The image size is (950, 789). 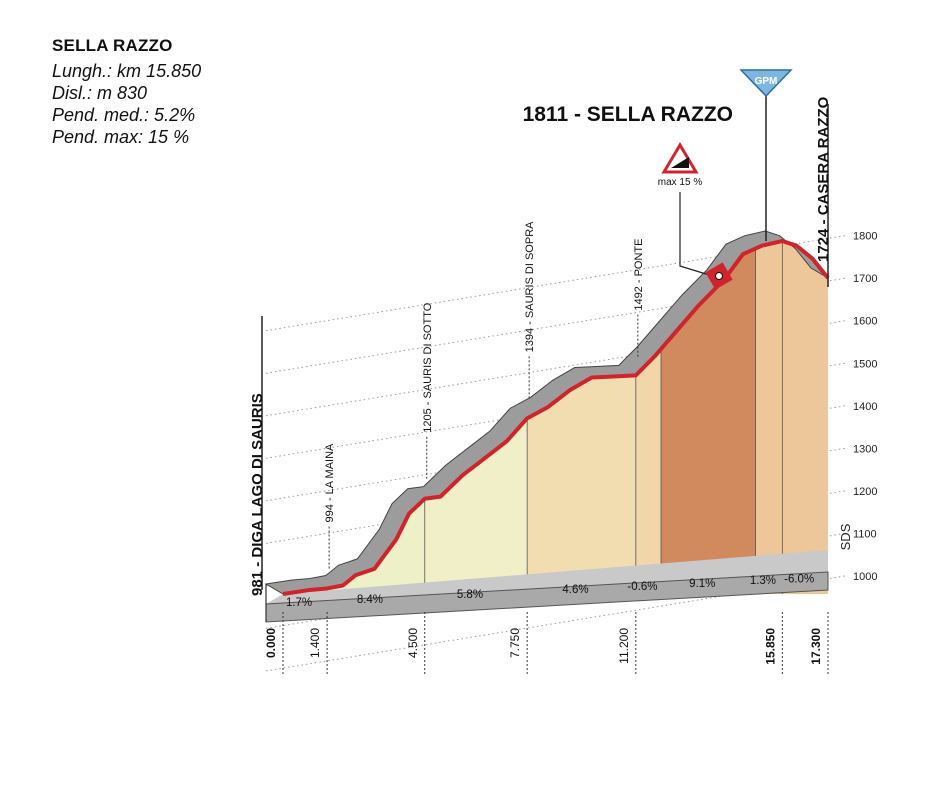 I want to click on climb-max-grade: Pend. max: 15 %, so click(x=121, y=137).